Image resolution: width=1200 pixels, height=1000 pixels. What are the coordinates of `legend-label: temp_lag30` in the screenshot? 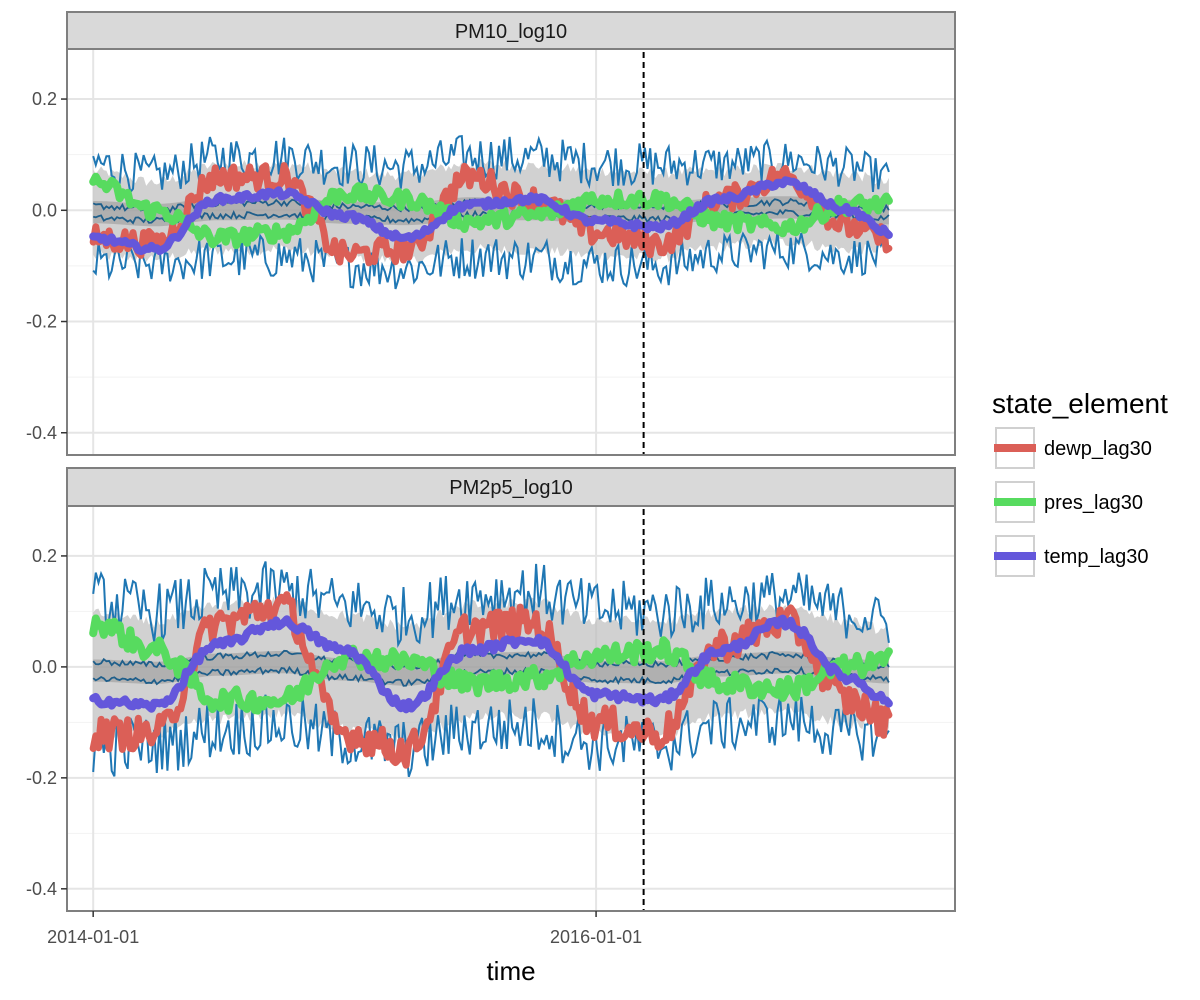 It's located at (1096, 557).